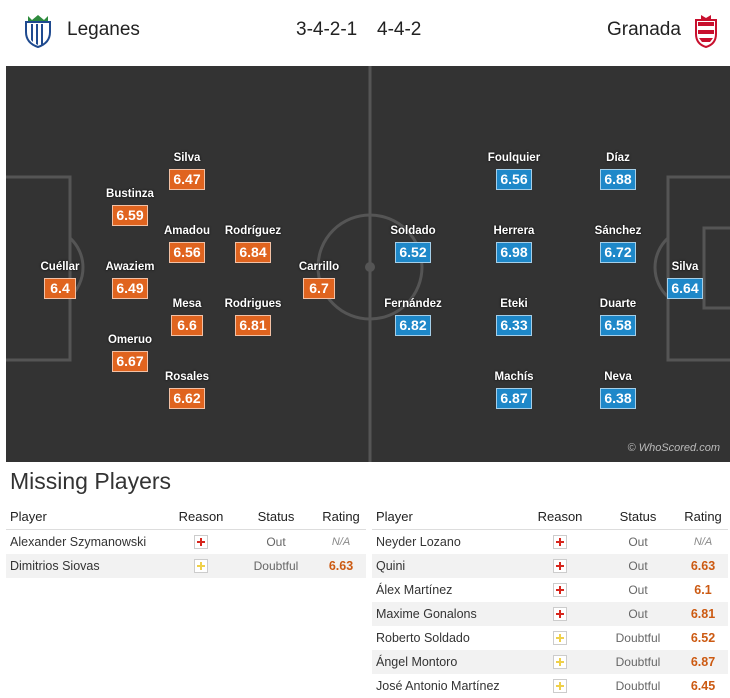 This screenshot has height=698, width=730. I want to click on missing-player-name: Alexander Szymanowski, so click(78, 542).